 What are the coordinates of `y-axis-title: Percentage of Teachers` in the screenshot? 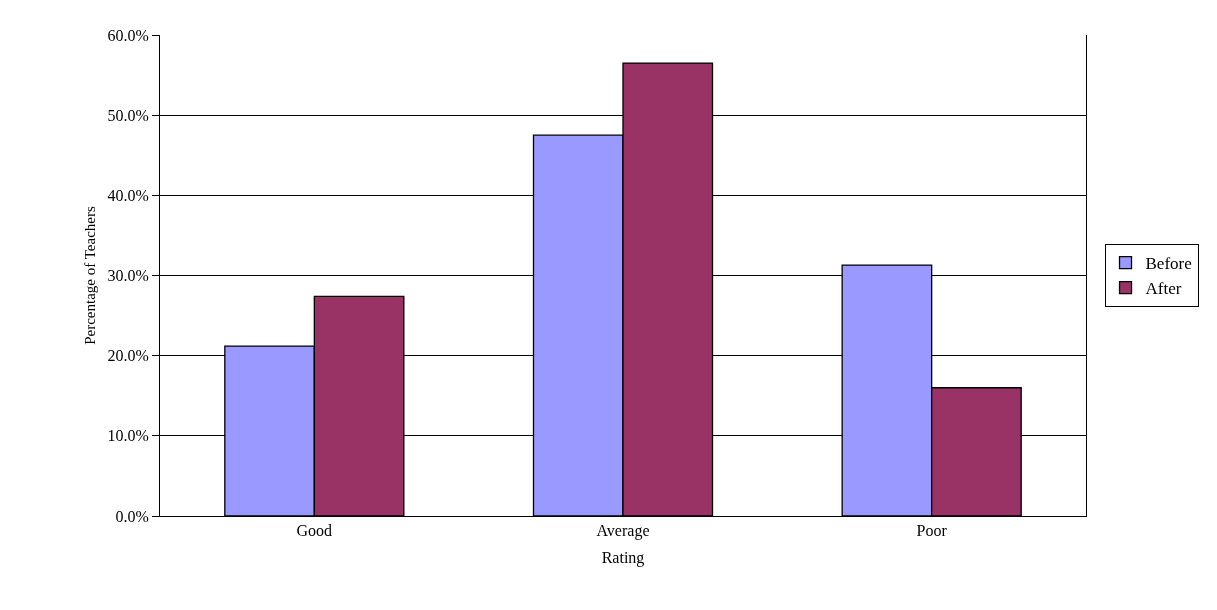 It's located at (89, 275).